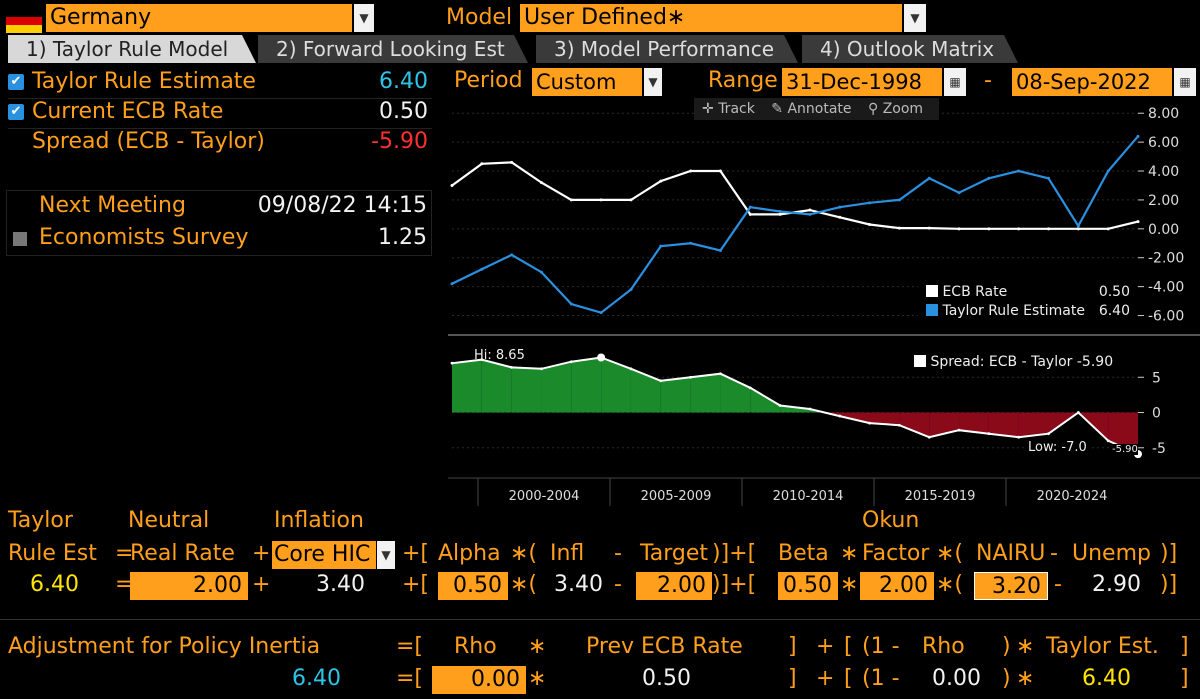 This screenshot has width=1200, height=699. What do you see at coordinates (128, 111) in the screenshot?
I see `ecb-rate-label: Current ECB Rate` at bounding box center [128, 111].